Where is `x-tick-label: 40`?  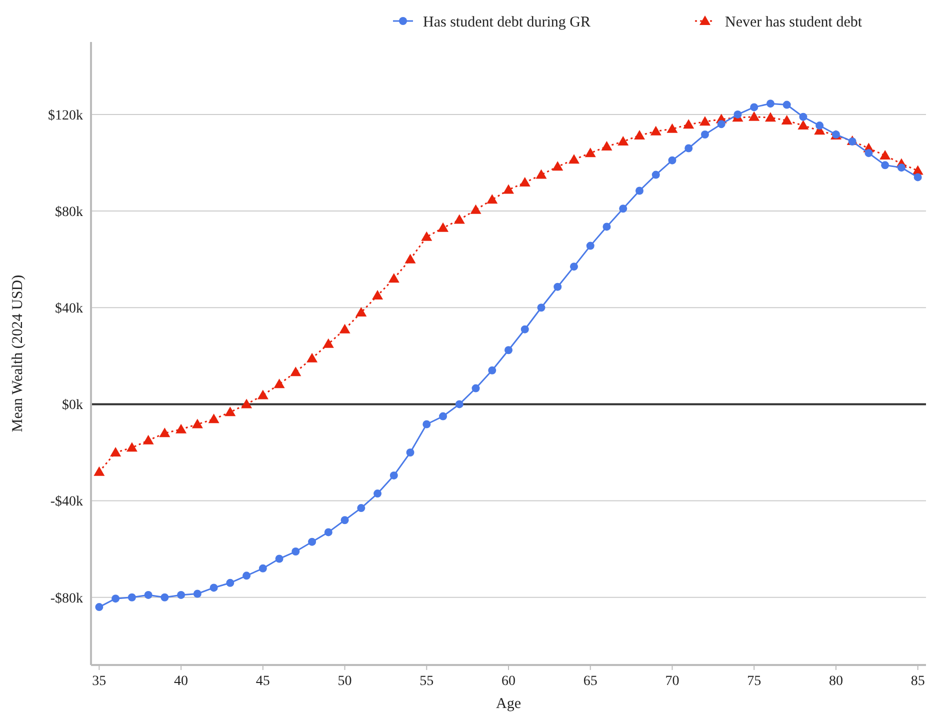
x-tick-label: 40 is located at coordinates (181, 681).